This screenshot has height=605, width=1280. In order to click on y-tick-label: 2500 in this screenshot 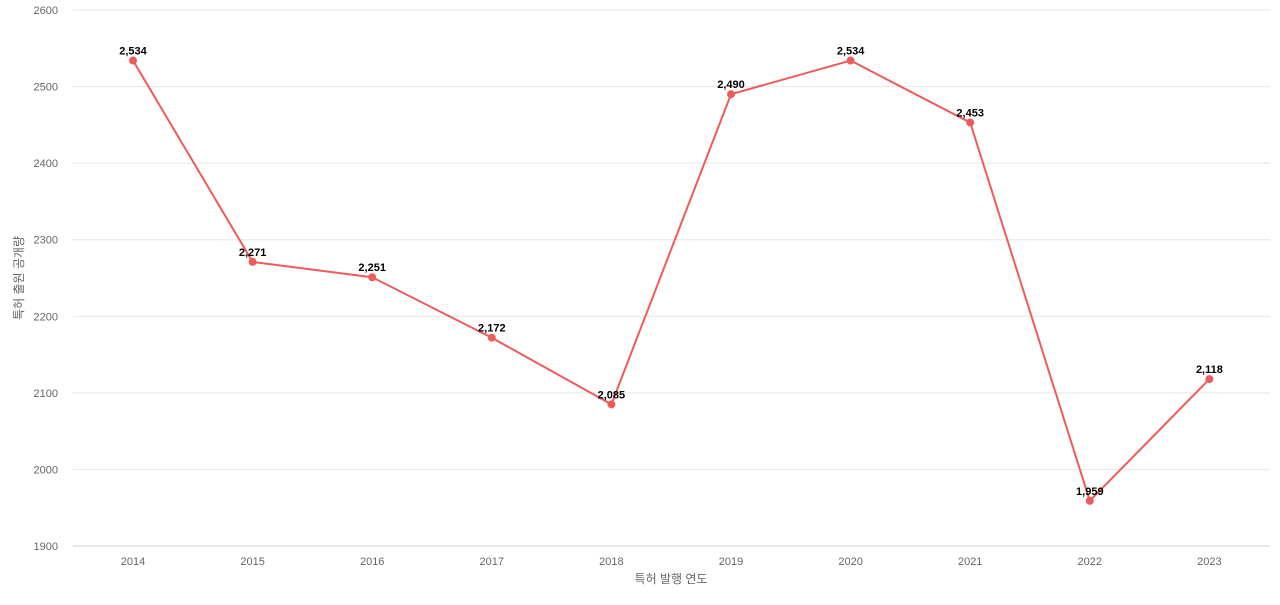, I will do `click(46, 88)`.